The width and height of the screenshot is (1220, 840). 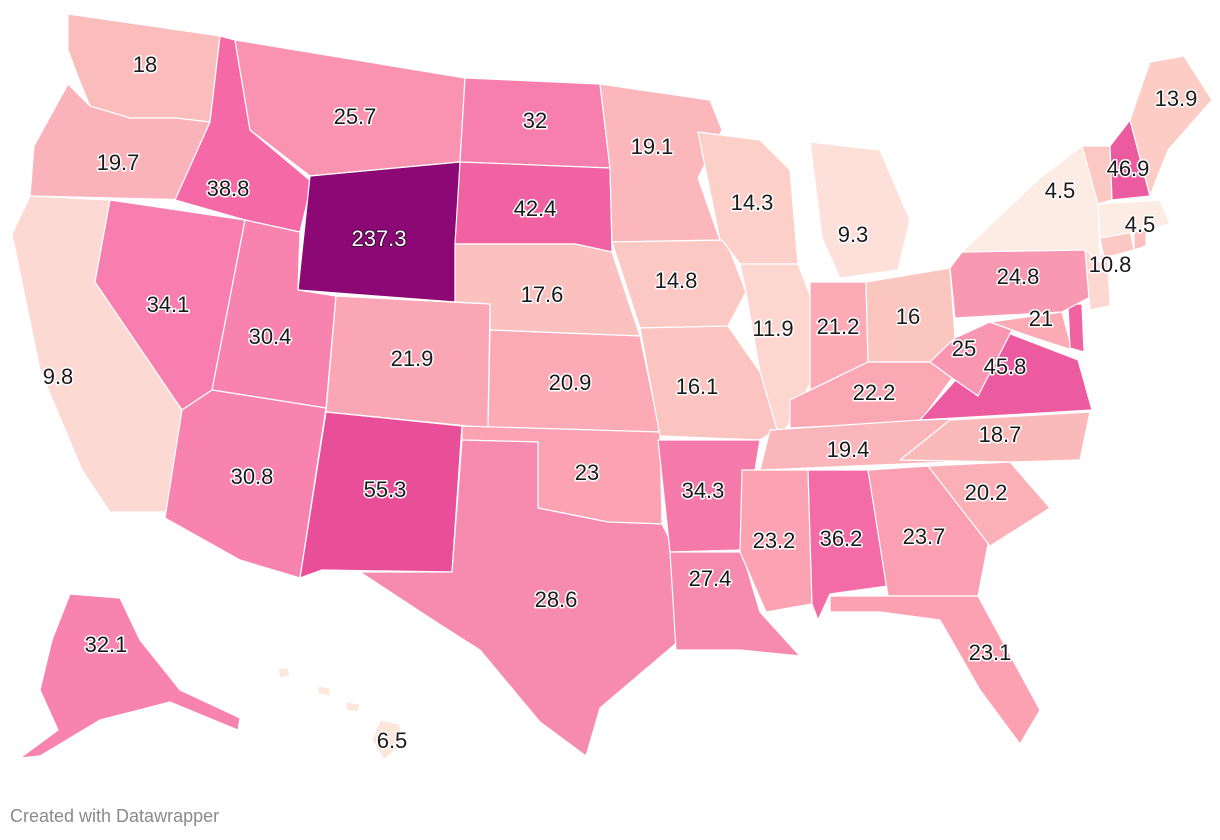 I want to click on value-label-illinois: 11.9, so click(x=772, y=328).